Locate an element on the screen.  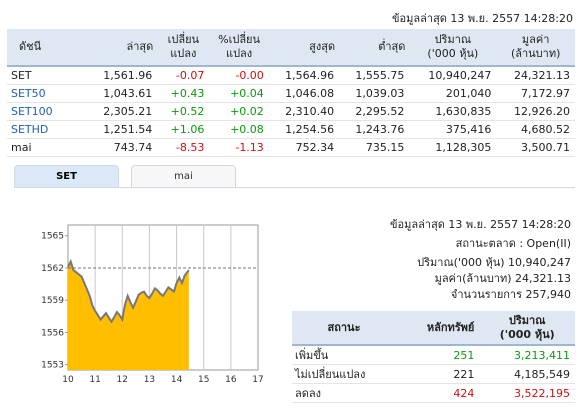
index-volume: 375,416 is located at coordinates (453, 129).